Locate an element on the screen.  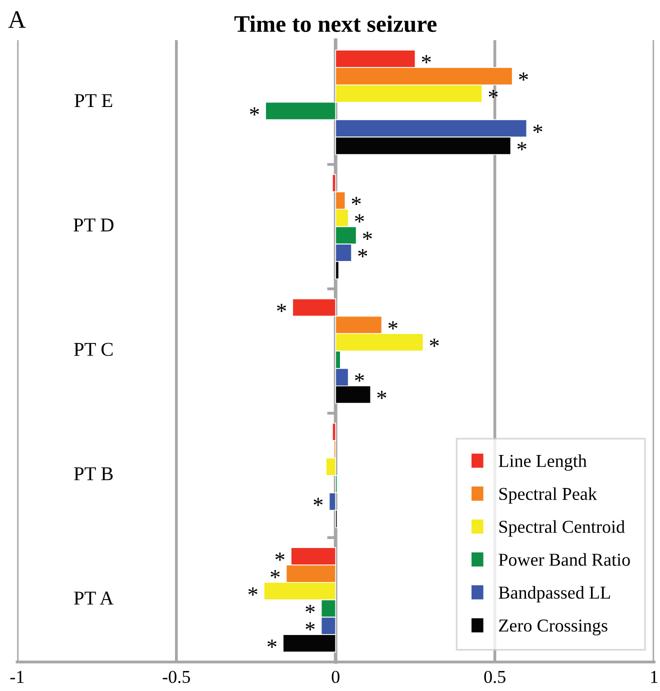
x-tick-label: -0.5 is located at coordinates (176, 677).